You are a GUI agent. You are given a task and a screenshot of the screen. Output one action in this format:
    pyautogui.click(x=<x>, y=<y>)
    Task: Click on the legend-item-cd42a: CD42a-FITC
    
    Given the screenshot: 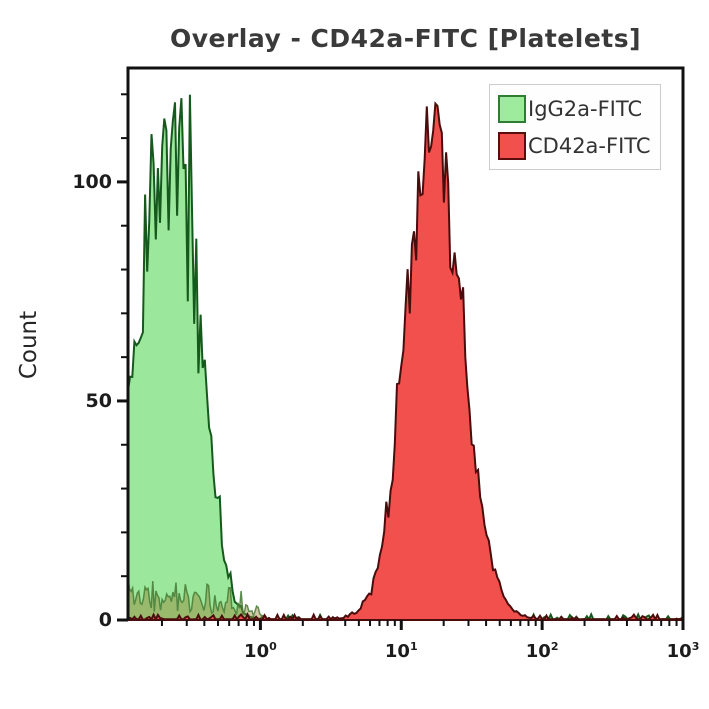 What is the action you would take?
    pyautogui.click(x=577, y=145)
    